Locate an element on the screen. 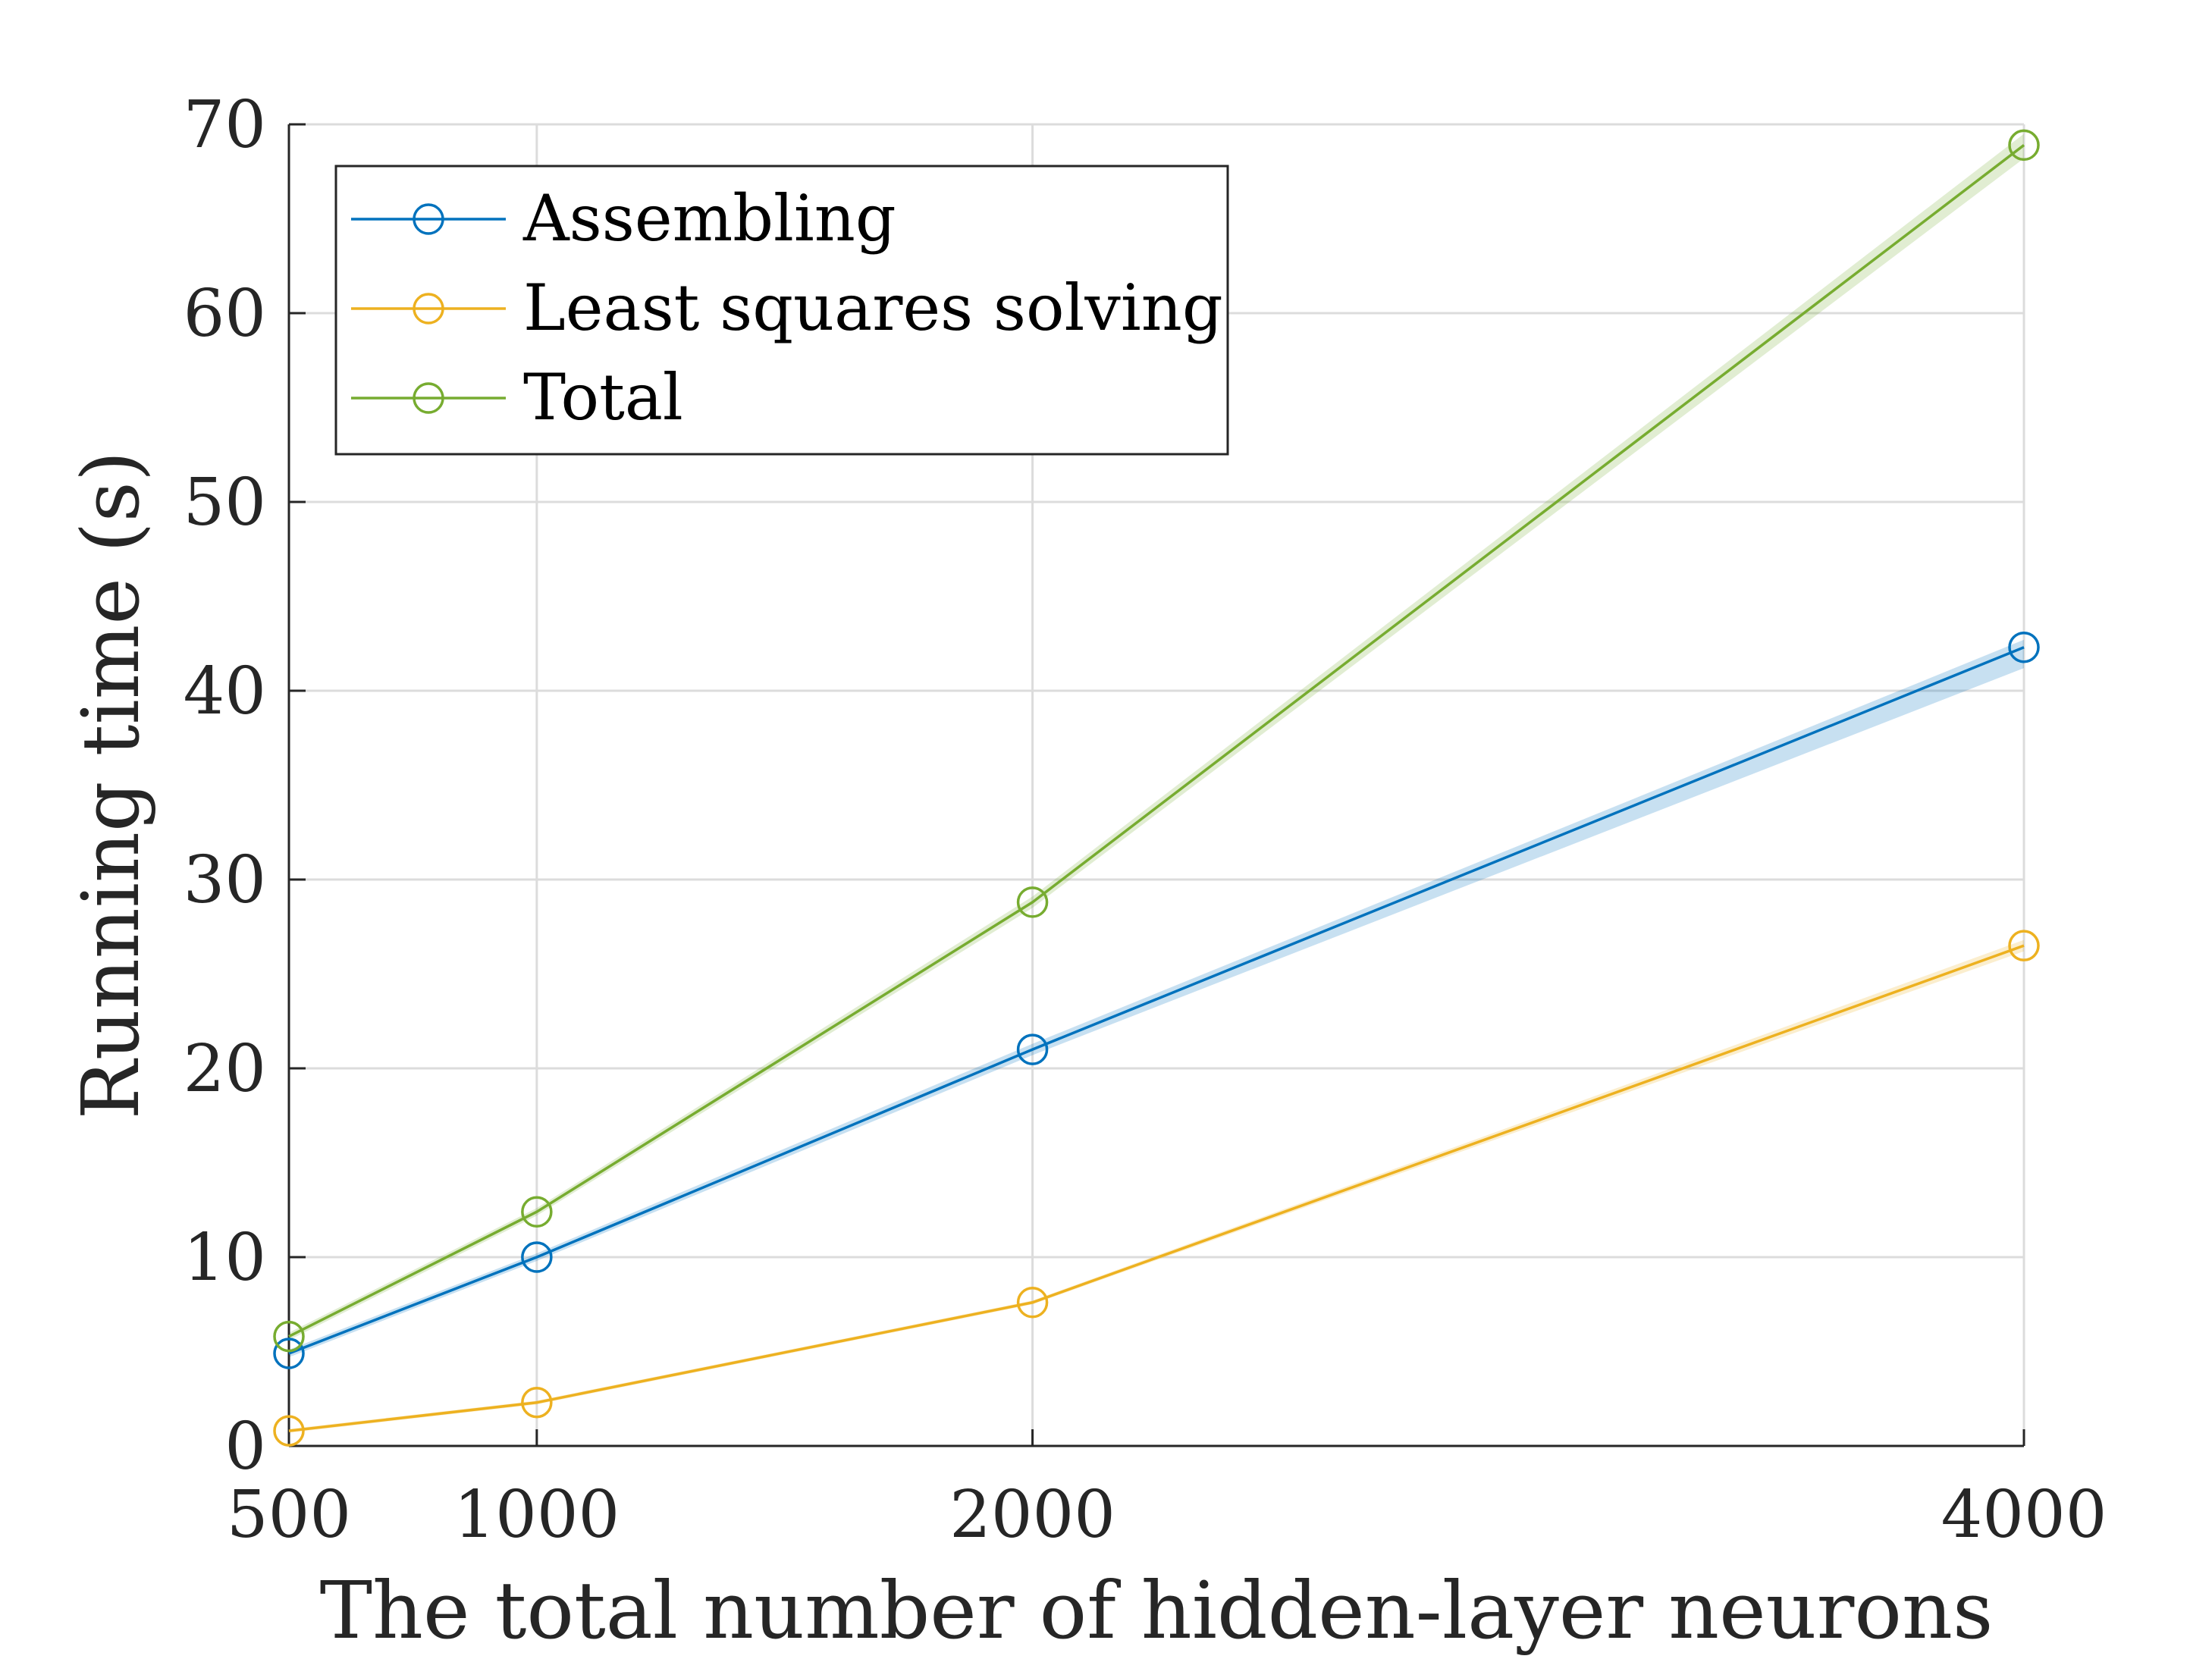 This screenshot has height=1659, width=2212. legend: Assembling Least squares solving Total is located at coordinates (782, 310).